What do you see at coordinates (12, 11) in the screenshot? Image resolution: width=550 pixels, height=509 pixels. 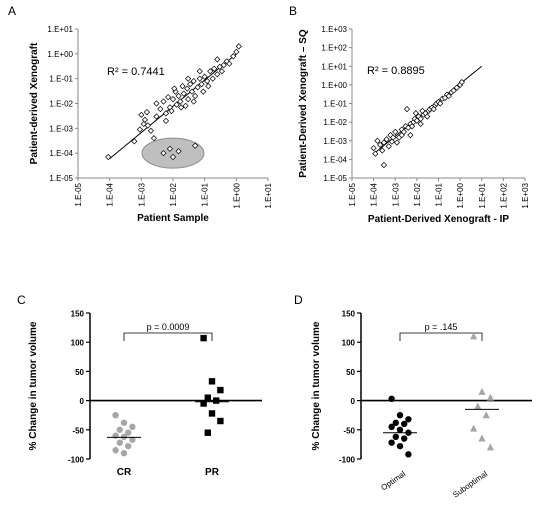 I see `panel-label-a: A` at bounding box center [12, 11].